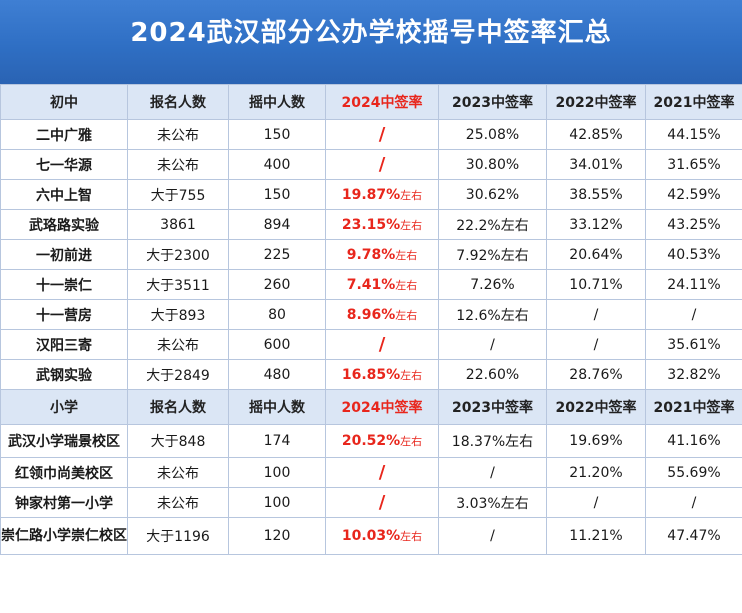 The width and height of the screenshot is (742, 613). I want to click on table-row: 武珞路实验 3861 894 23.15%左右 22.2%左右 33.12% 43.25%, so click(371, 224).